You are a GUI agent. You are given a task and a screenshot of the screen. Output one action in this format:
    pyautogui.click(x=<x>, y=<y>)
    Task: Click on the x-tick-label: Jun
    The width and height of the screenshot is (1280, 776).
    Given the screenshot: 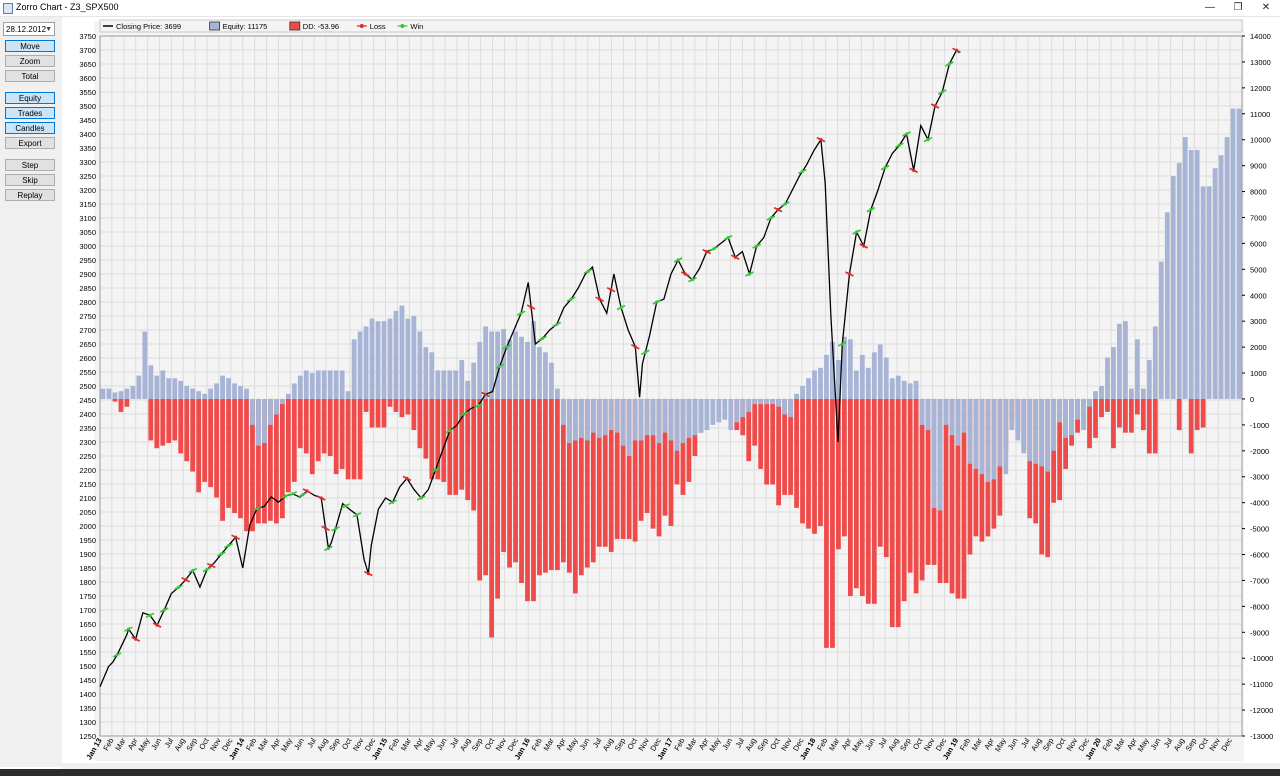 What is the action you would take?
    pyautogui.click(x=1013, y=744)
    